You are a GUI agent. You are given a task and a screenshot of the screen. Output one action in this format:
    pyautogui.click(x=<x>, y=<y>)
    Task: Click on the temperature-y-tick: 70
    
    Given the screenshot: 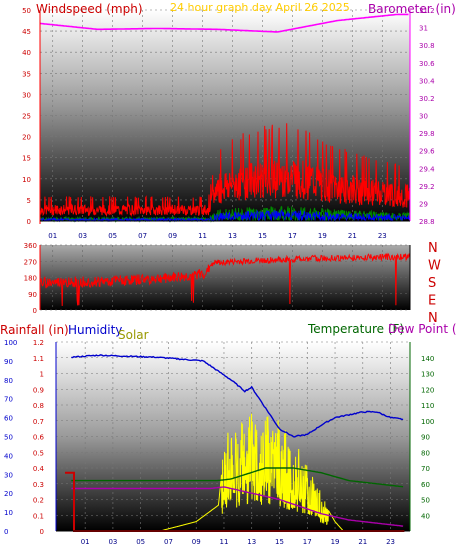 What is the action you would take?
    pyautogui.click(x=425, y=469)
    